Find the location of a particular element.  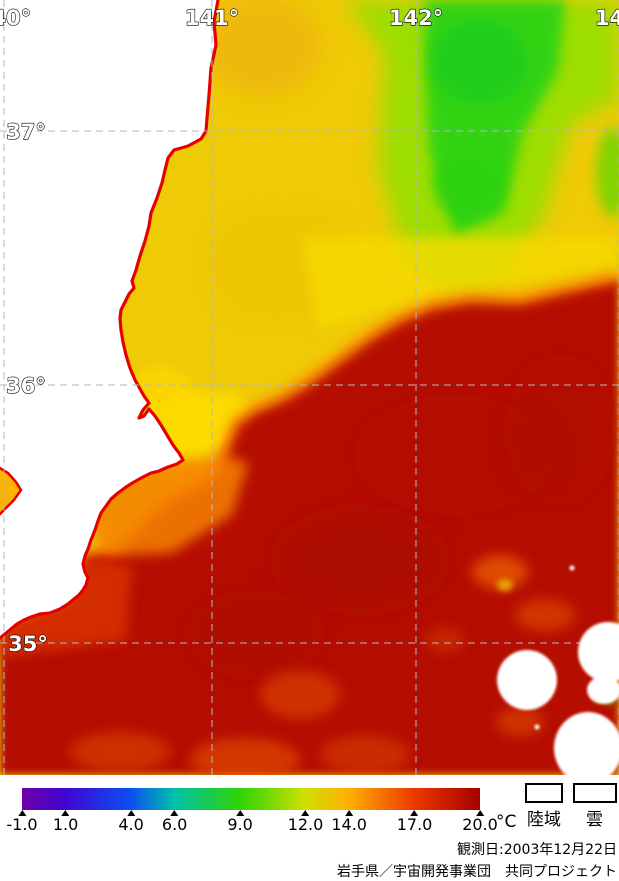

colorbar-tick: 14.0 is located at coordinates (349, 822).